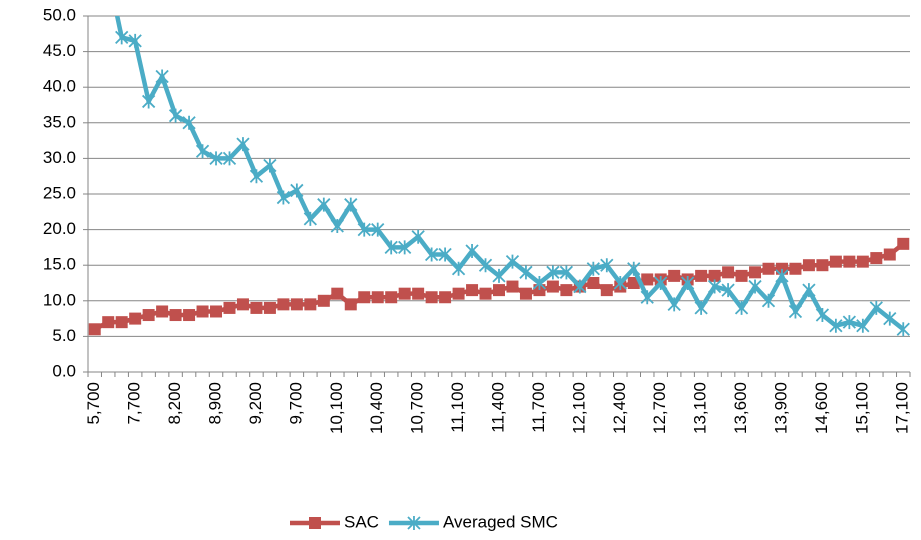 The image size is (921, 540). I want to click on x-tick-label: 13,600, so click(740, 408).